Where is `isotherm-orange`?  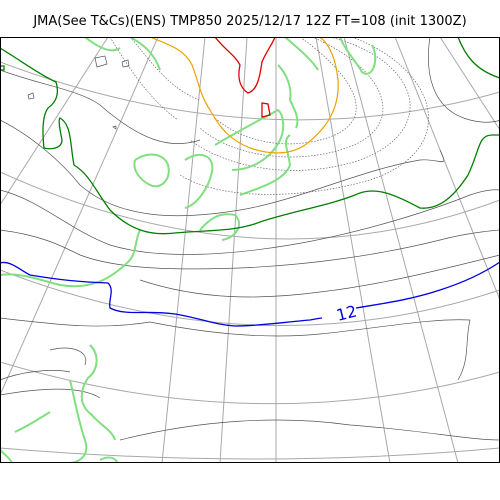 isotherm-orange is located at coordinates (244, 95).